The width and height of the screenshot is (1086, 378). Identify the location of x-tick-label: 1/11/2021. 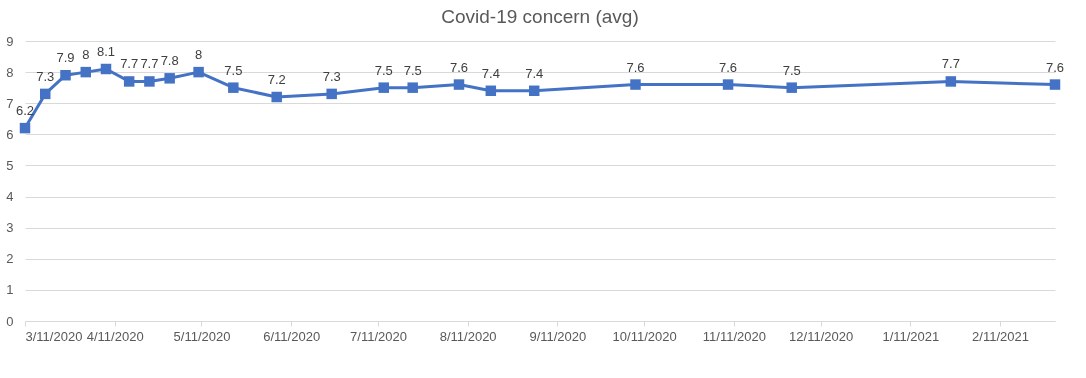
(911, 336).